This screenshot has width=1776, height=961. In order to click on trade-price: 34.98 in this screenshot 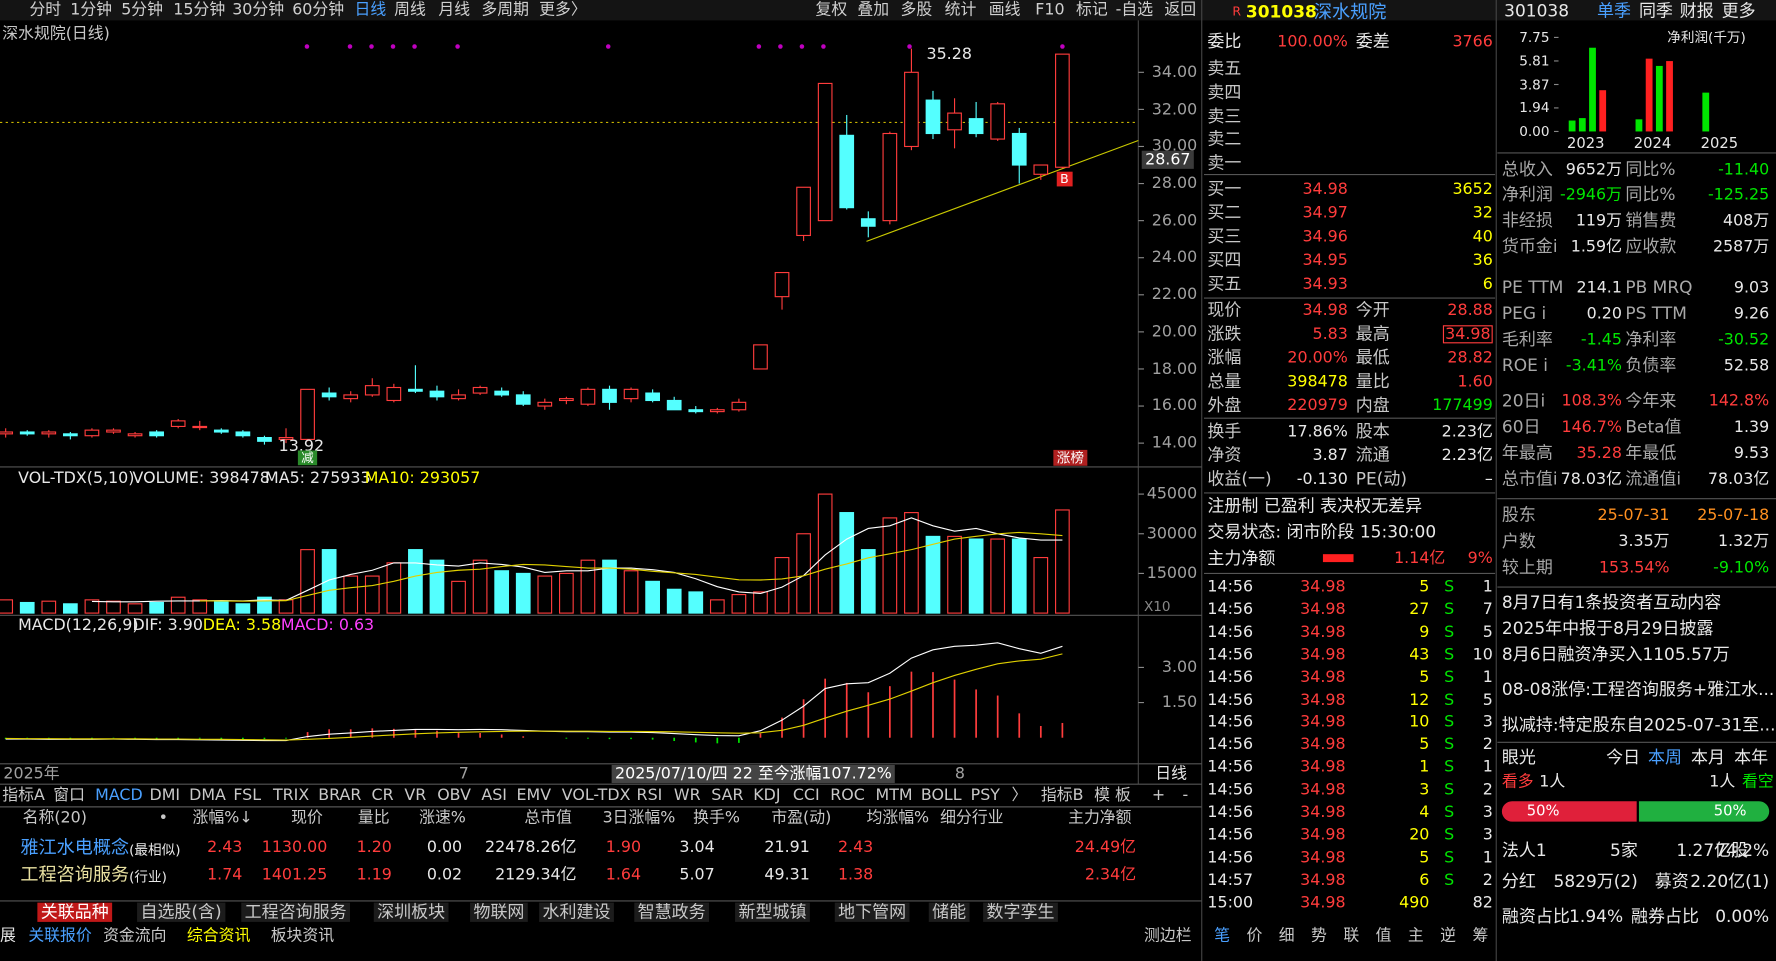, I will do `click(1323, 722)`.